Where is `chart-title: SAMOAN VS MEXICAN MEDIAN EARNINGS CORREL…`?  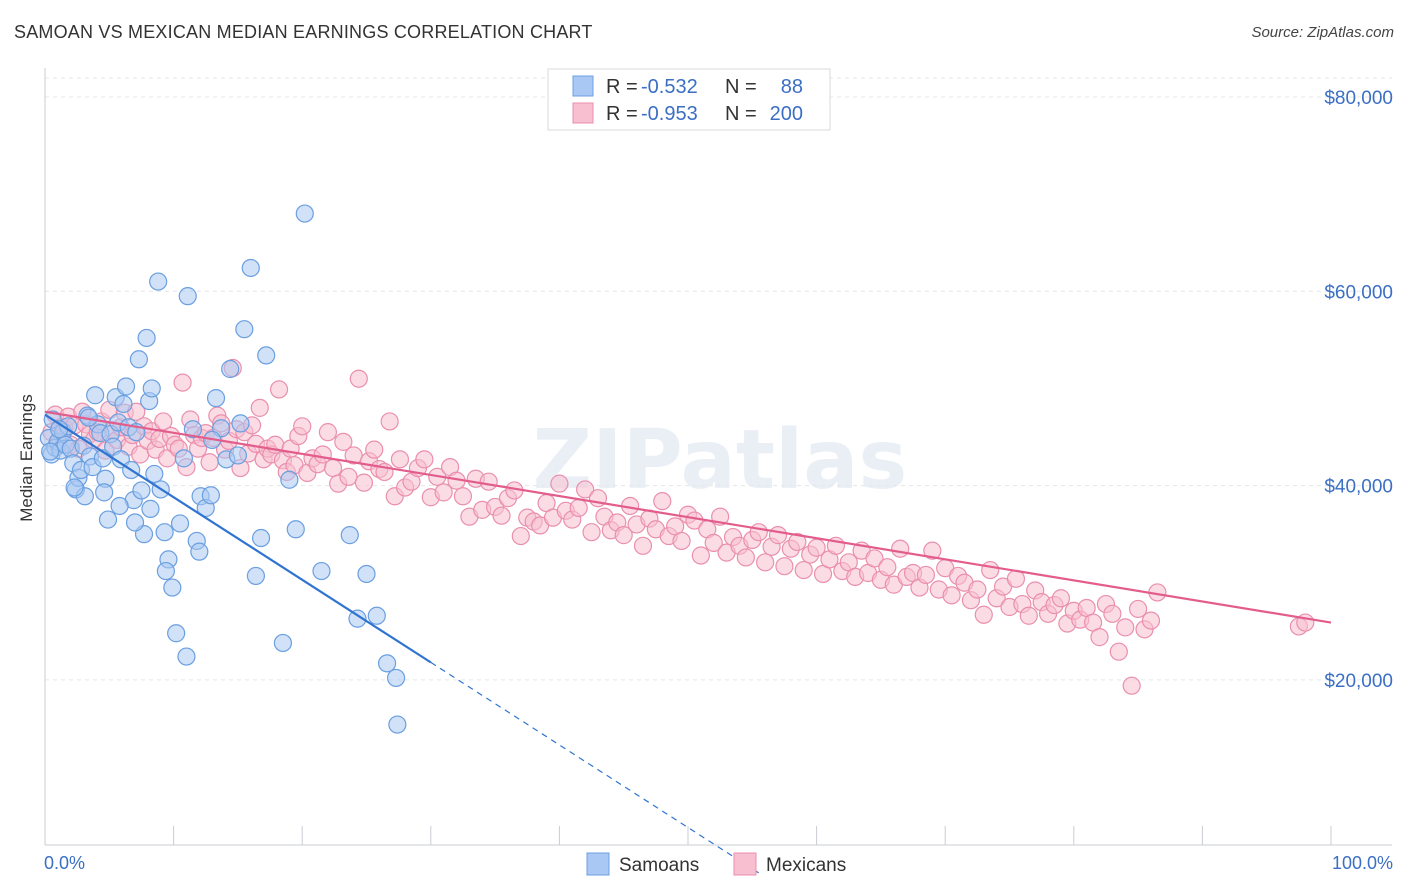
chart-title: SAMOAN VS MEXICAN MEDIAN EARNINGS CORREL… is located at coordinates (303, 32).